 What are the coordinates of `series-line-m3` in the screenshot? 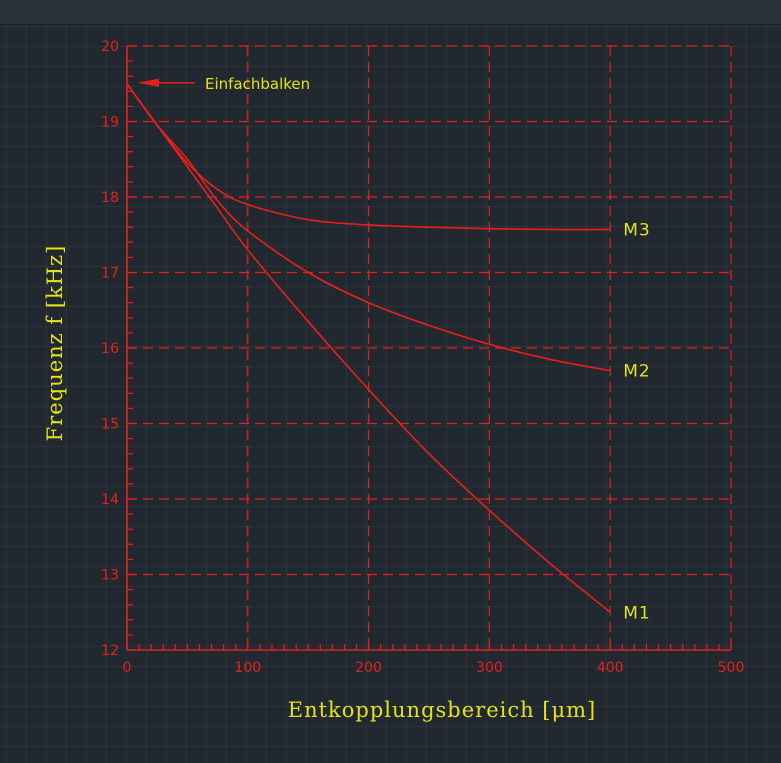 It's located at (368, 157).